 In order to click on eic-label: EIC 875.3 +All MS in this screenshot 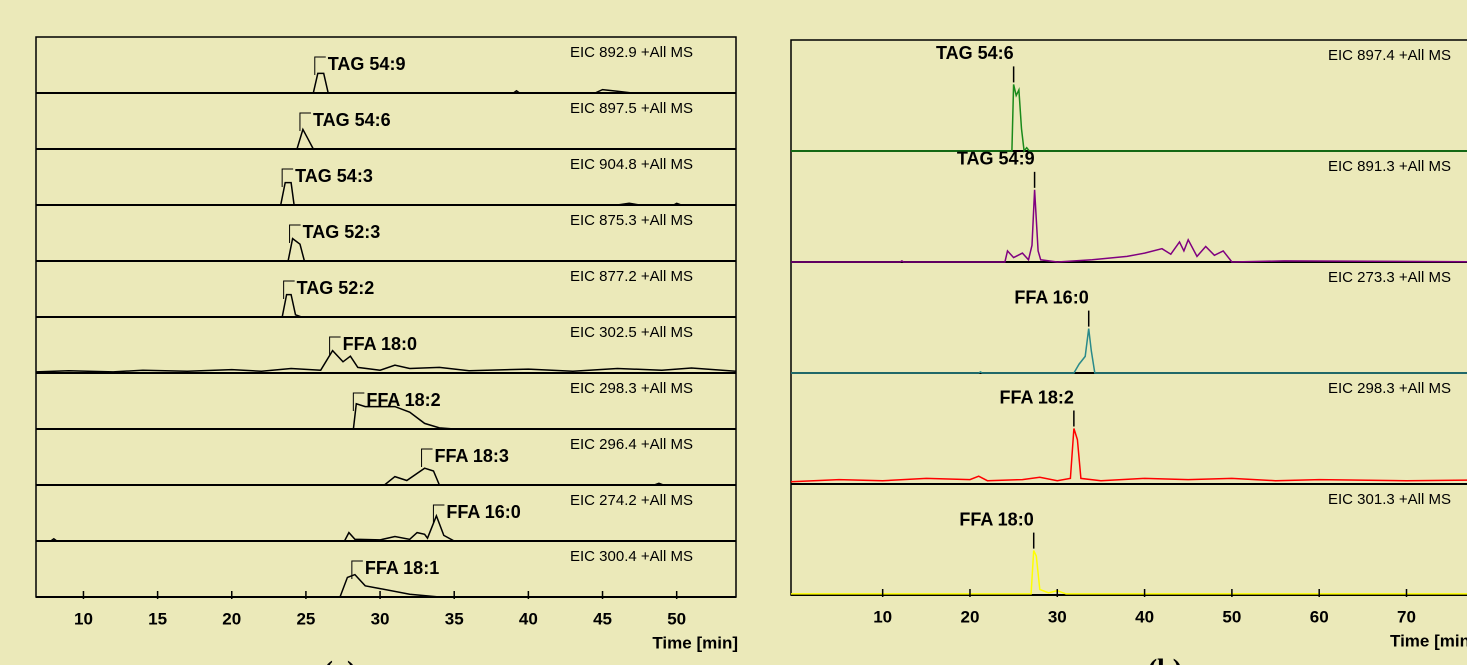, I will do `click(631, 220)`.